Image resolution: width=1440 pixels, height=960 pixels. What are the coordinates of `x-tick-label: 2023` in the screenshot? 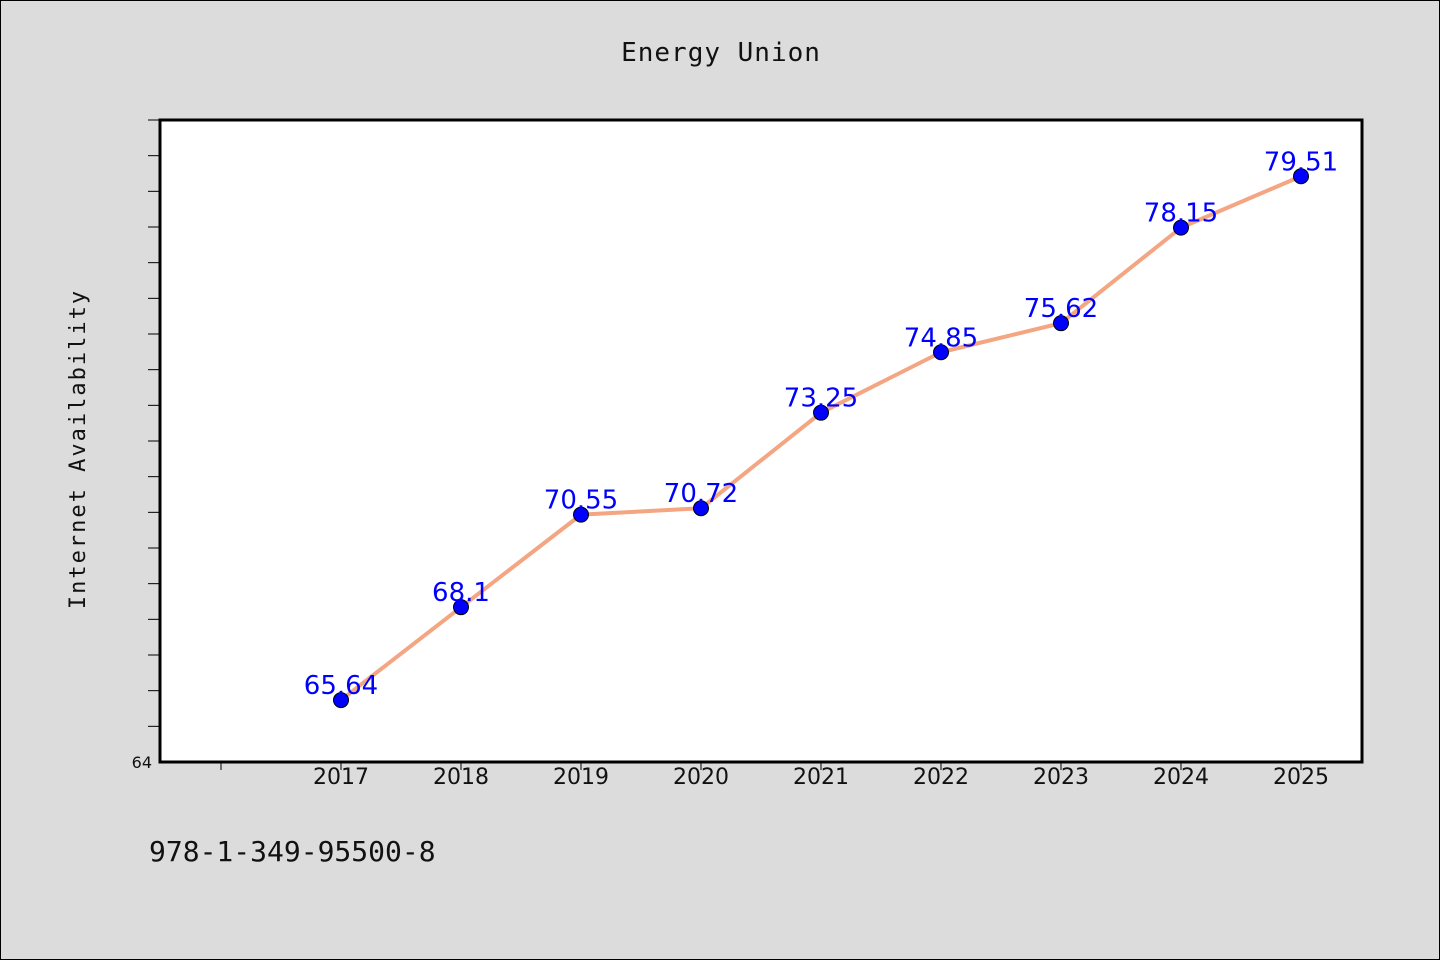 It's located at (1061, 777).